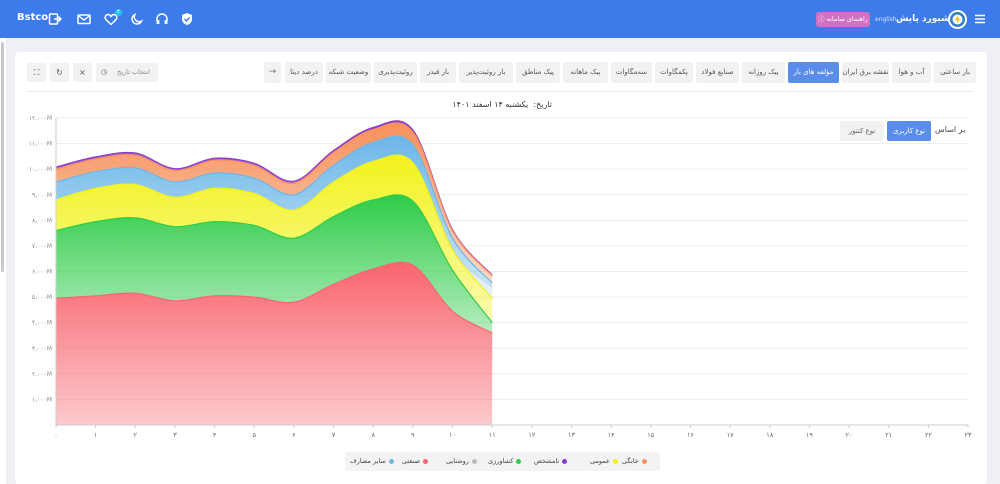 Image resolution: width=1000 pixels, height=484 pixels. I want to click on x-tick-label: ۰, so click(56, 435).